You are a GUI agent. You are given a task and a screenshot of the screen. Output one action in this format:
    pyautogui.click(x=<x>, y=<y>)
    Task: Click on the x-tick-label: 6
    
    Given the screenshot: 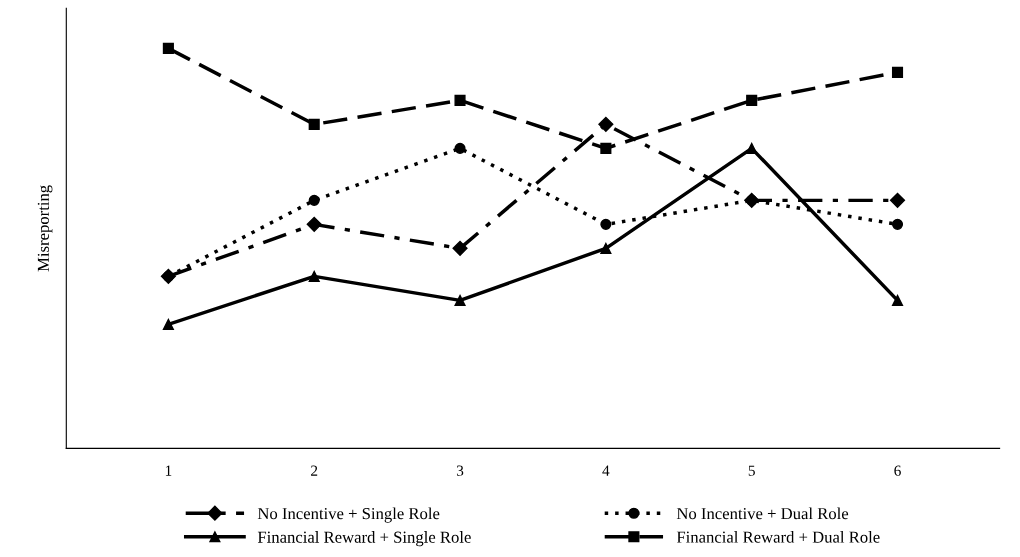 What is the action you would take?
    pyautogui.click(x=897, y=470)
    